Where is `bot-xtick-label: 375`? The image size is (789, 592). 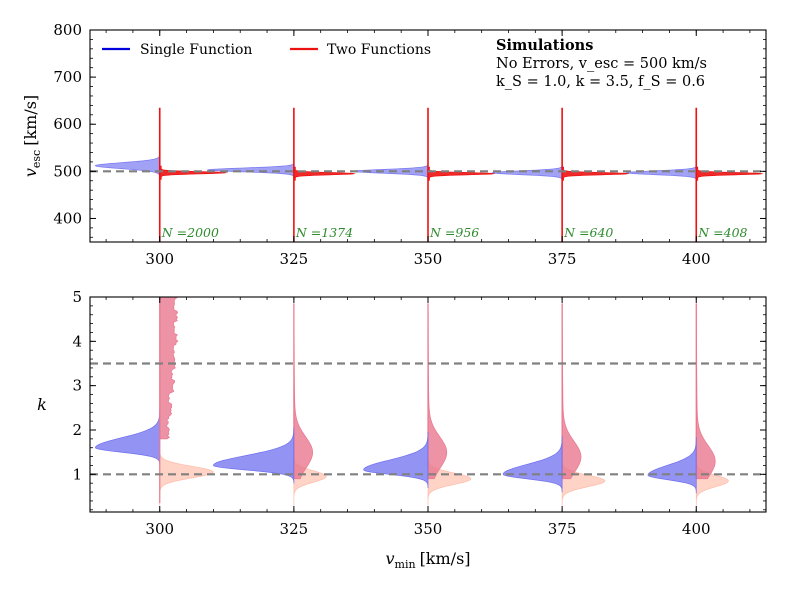
bot-xtick-label: 375 is located at coordinates (562, 529).